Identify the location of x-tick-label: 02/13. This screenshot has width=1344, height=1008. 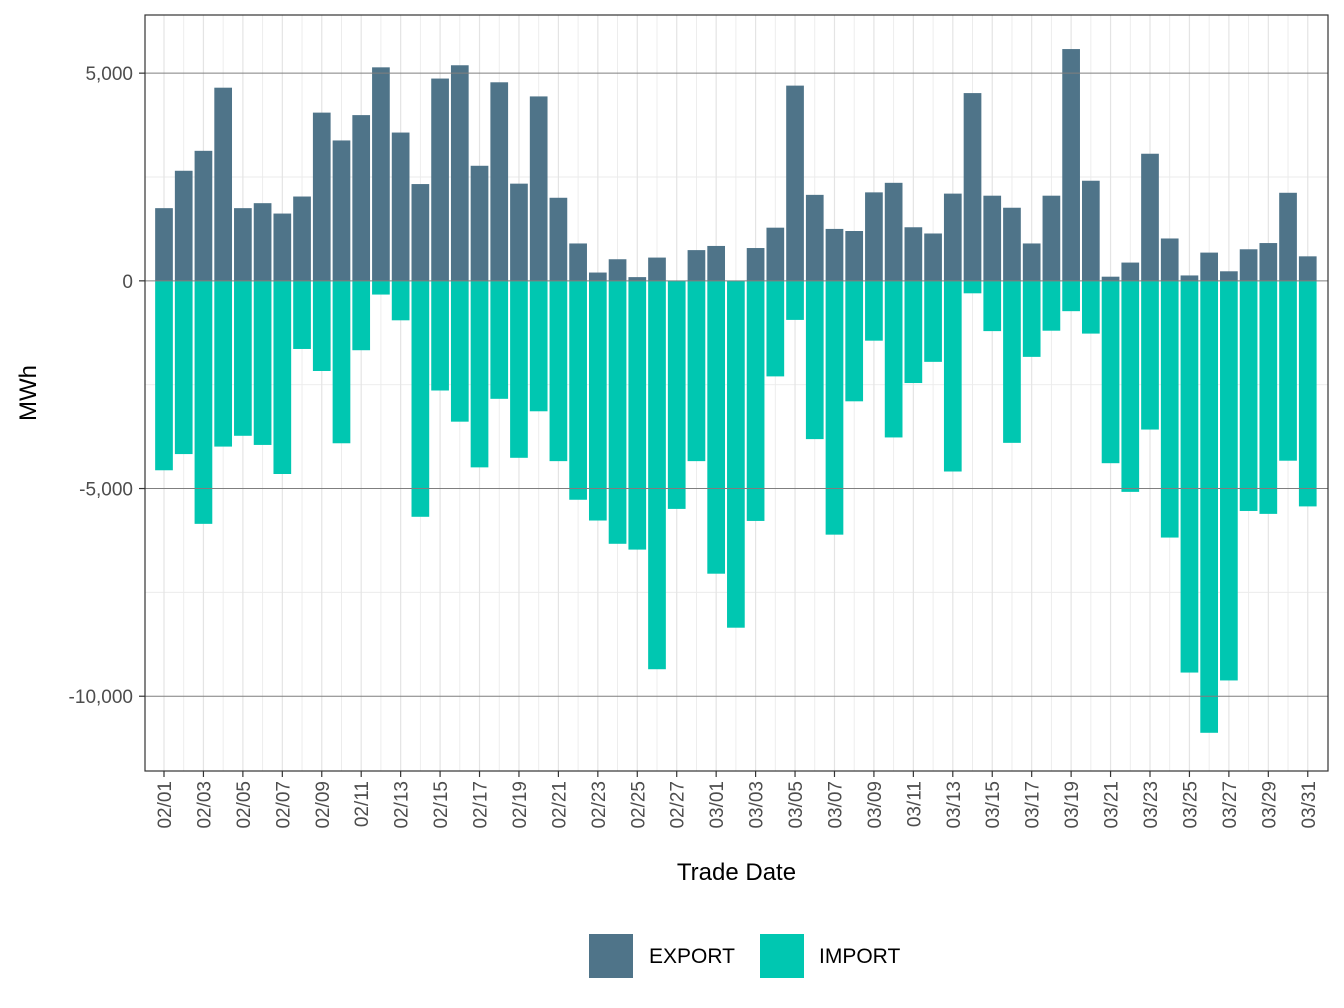
(402, 805).